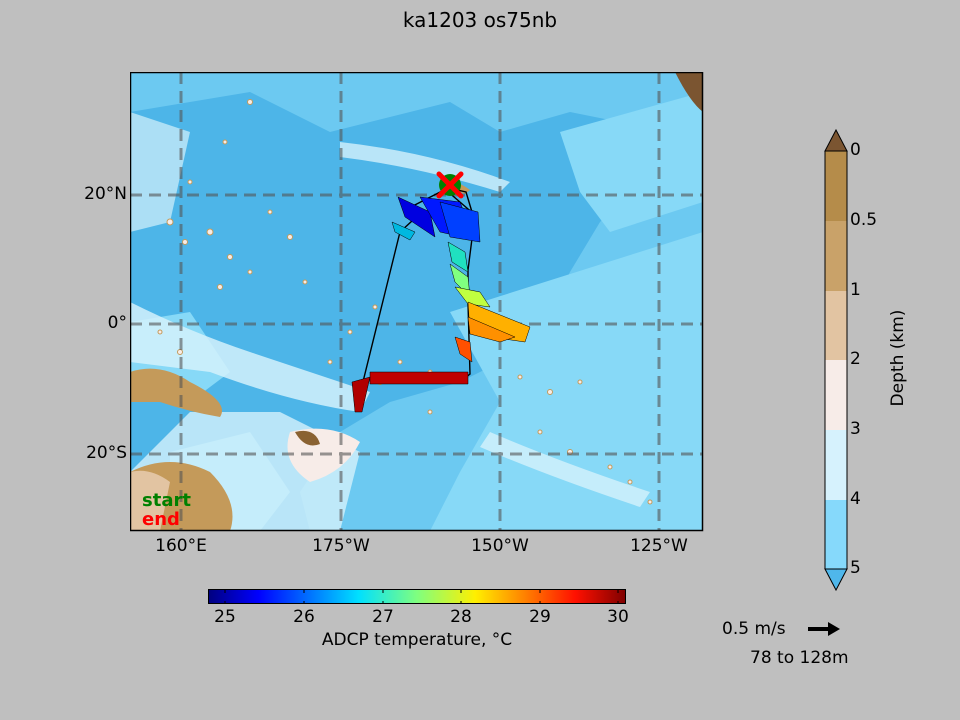  Describe the element at coordinates (631, 162) in the screenshot. I see `ocean-basin-ne` at that location.